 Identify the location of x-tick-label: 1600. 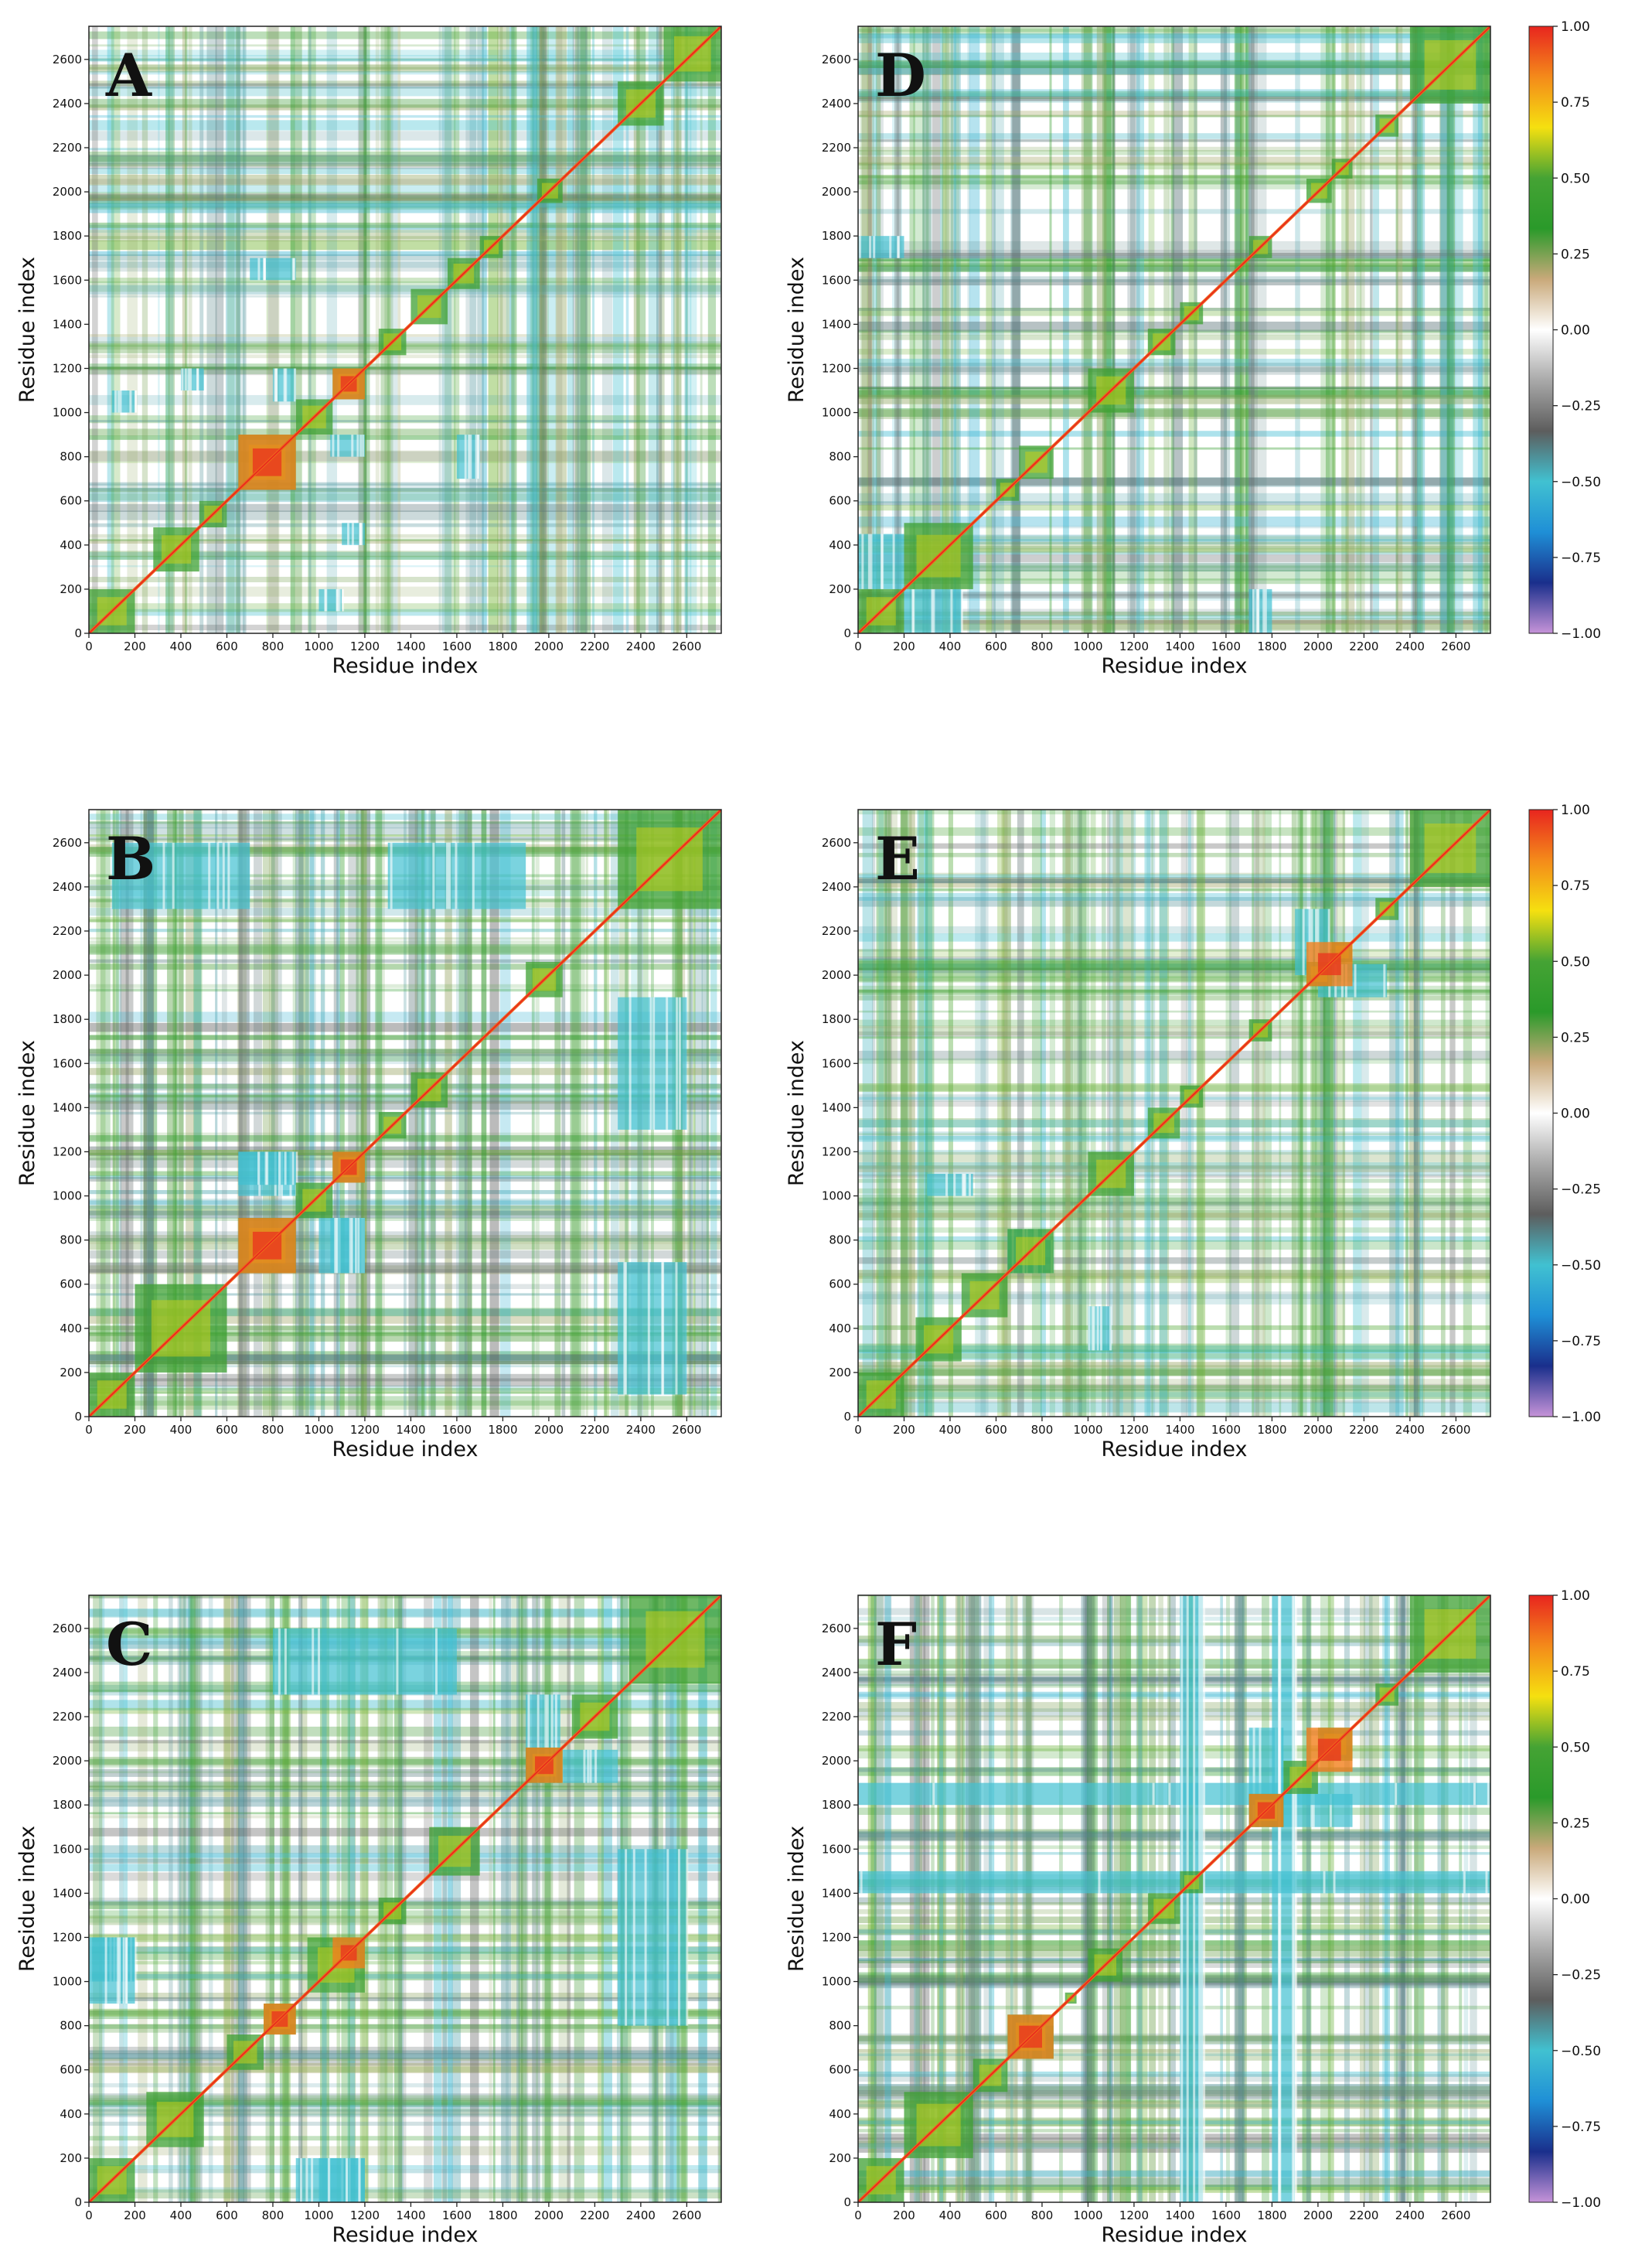
(457, 2215).